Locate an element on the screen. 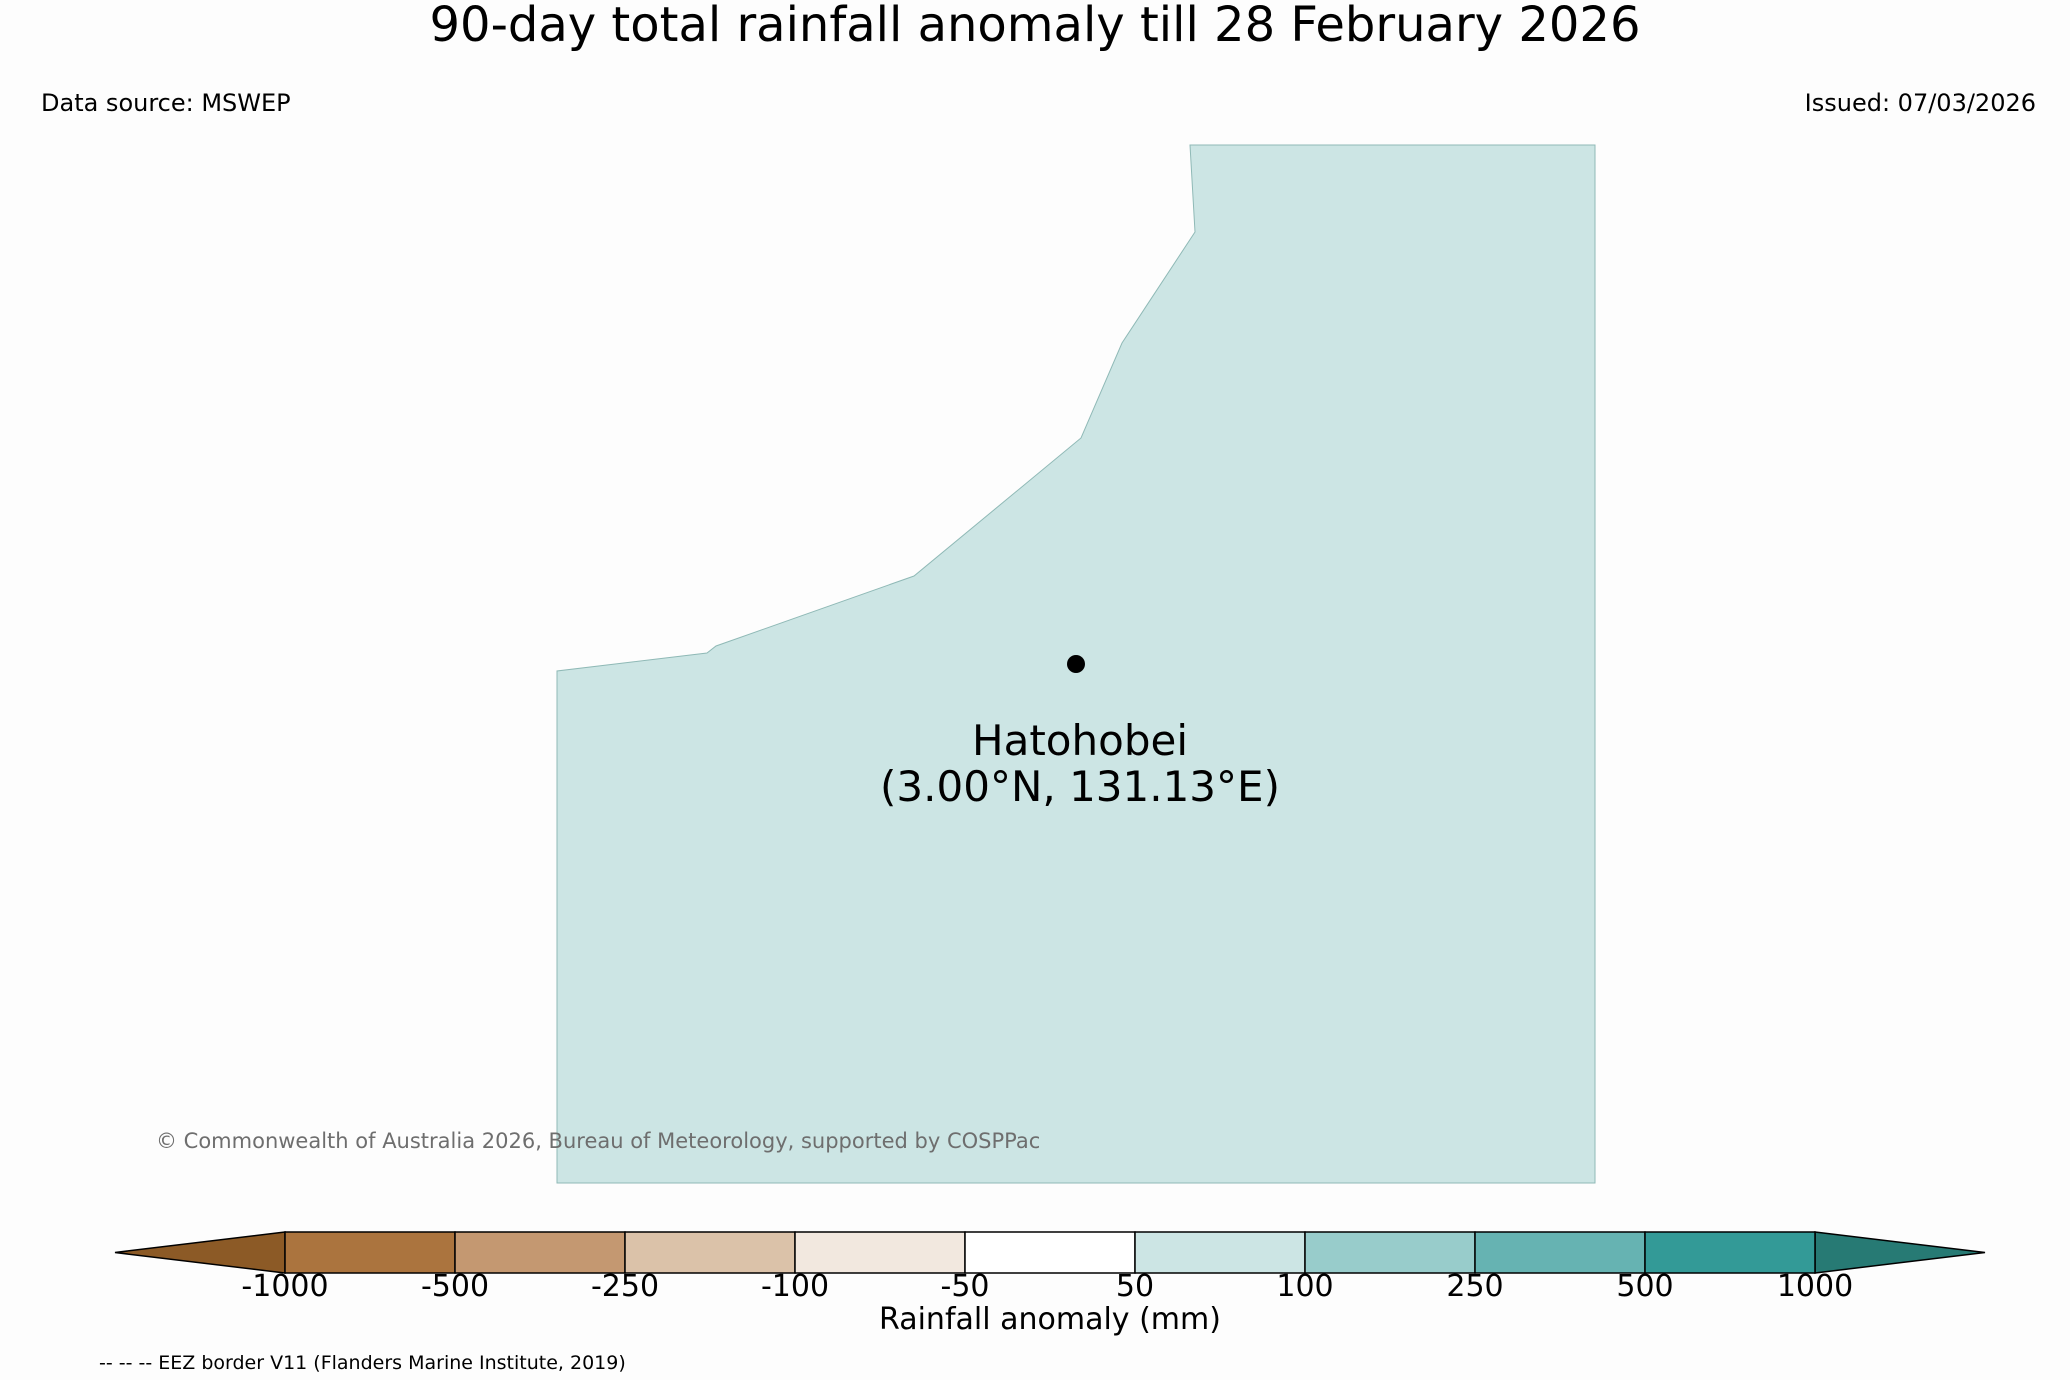 This screenshot has width=2070, height=1380. data-source-label: Data source: MSWEP is located at coordinates (166, 103).